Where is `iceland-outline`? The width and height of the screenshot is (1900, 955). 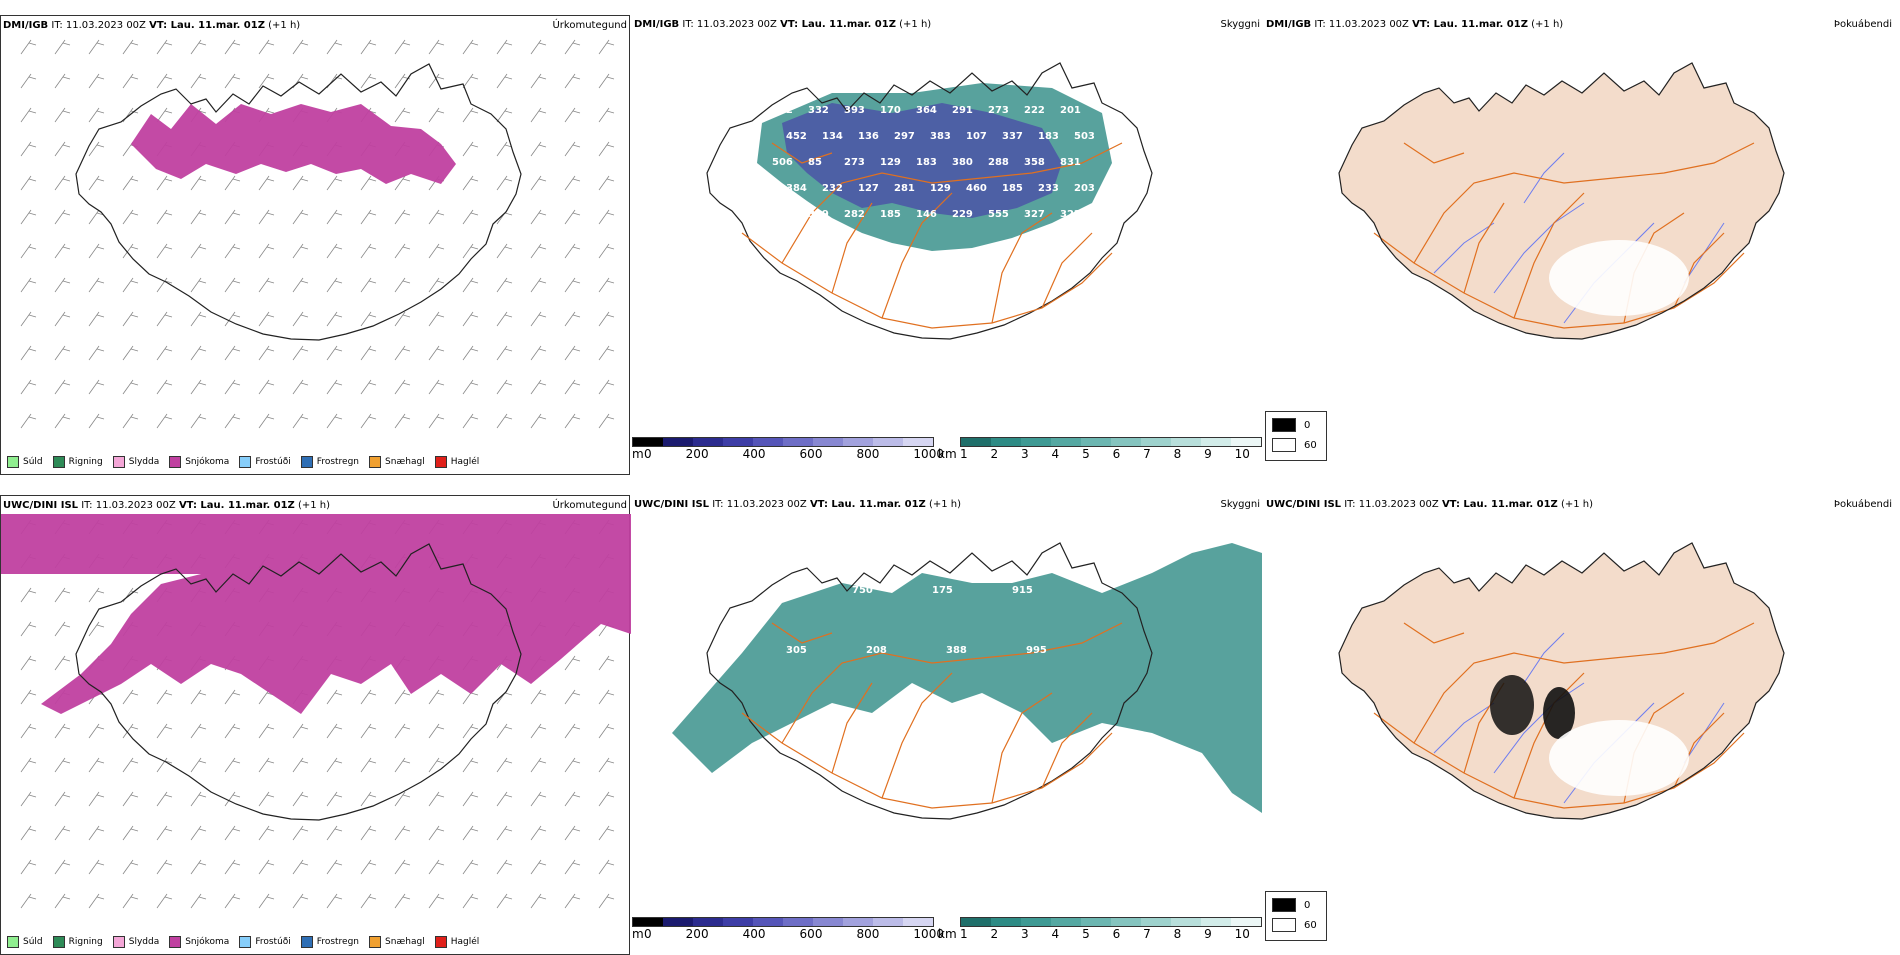 iceland-outline is located at coordinates (929, 201).